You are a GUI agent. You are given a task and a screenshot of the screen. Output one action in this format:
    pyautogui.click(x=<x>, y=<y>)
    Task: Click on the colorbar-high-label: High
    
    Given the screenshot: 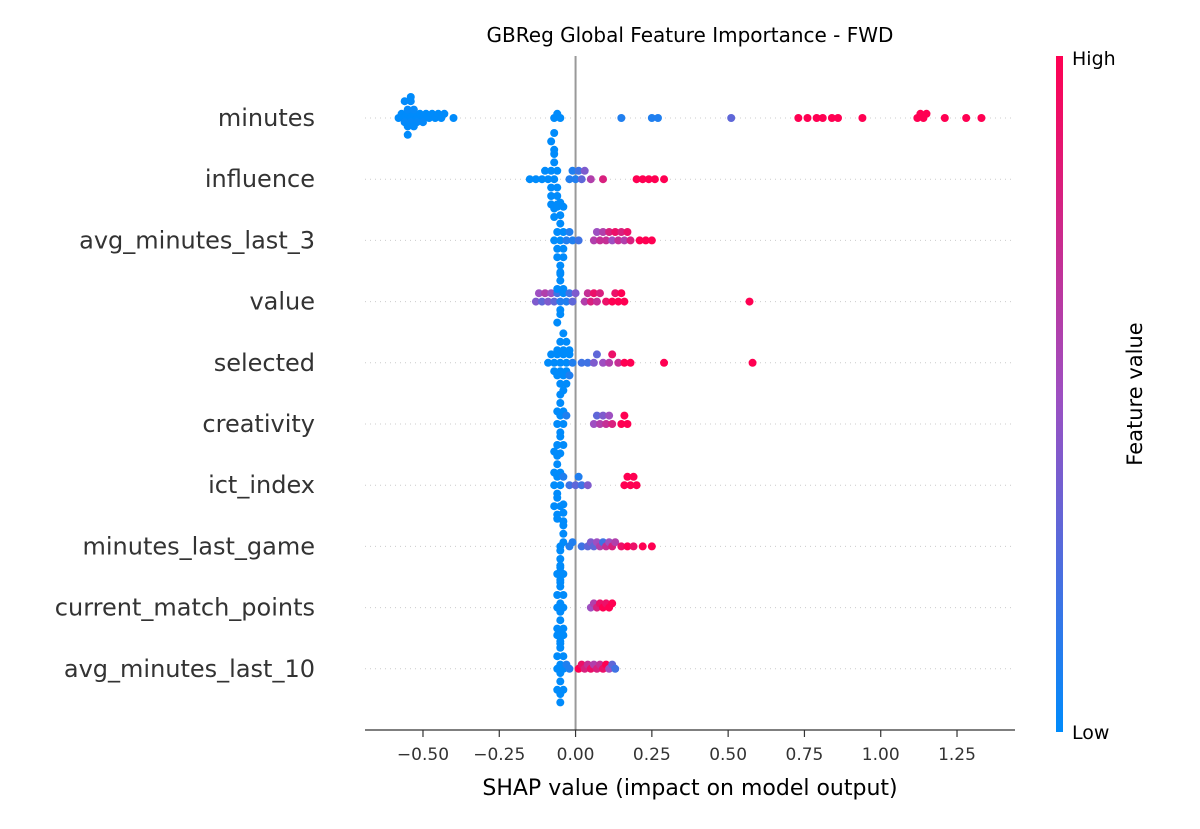 What is the action you would take?
    pyautogui.click(x=1094, y=59)
    